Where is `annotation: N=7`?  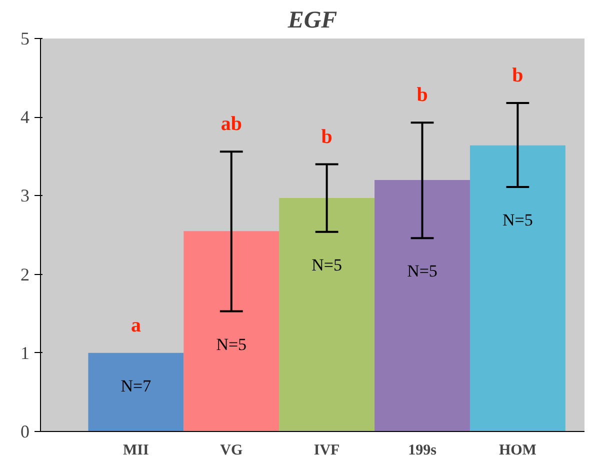
annotation: N=7 is located at coordinates (136, 386).